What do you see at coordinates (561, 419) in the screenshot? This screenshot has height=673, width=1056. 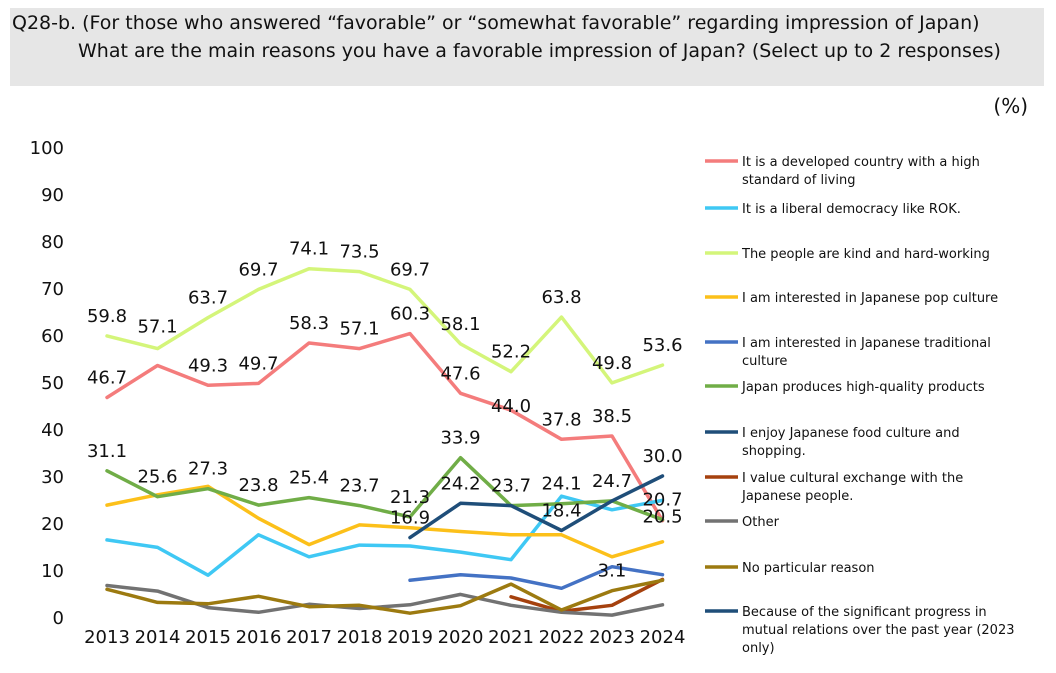 I see `data-label: 37.8` at bounding box center [561, 419].